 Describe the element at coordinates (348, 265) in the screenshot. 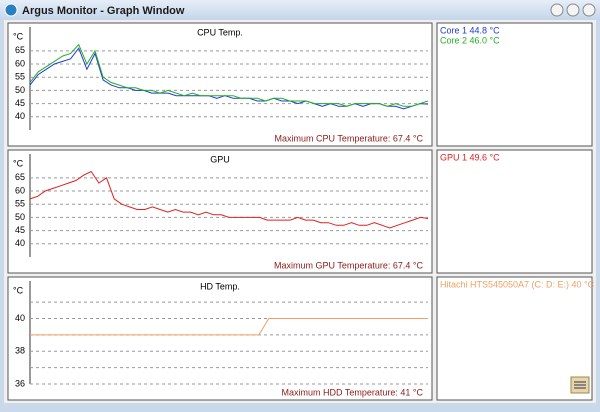

I see `annotation: Maximum GPU Temperature: 67.4 °C` at that location.